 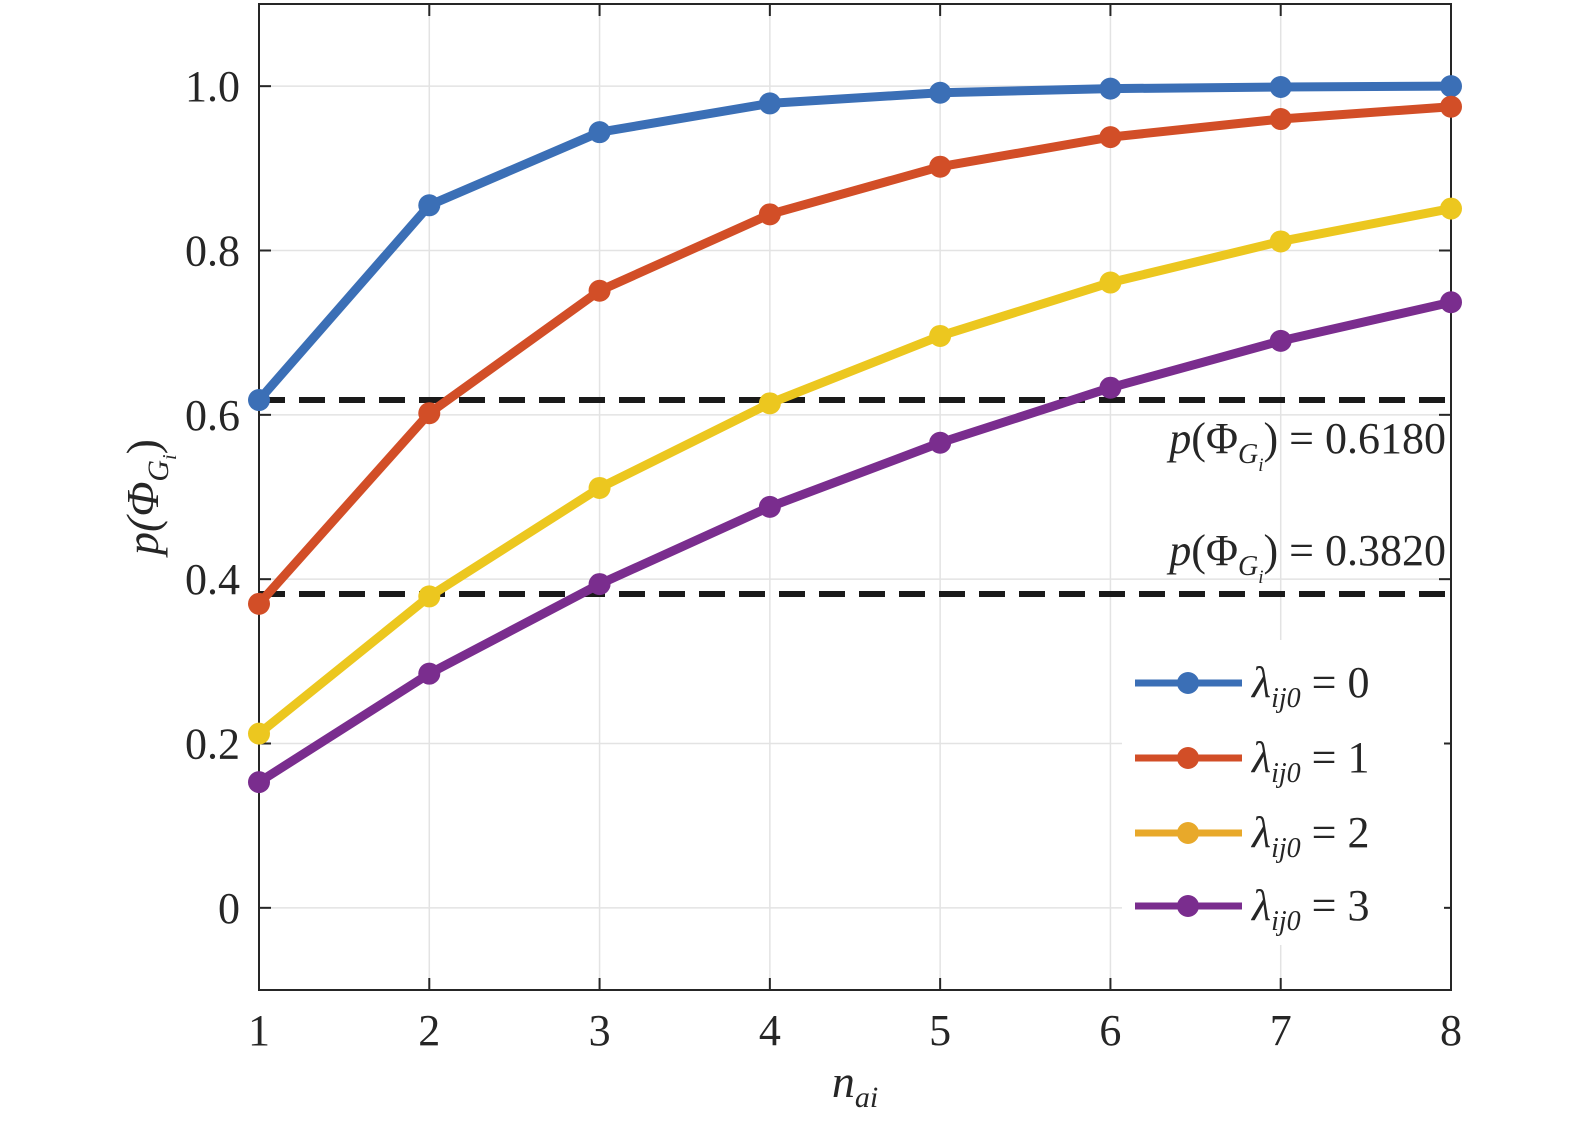 What do you see at coordinates (212, 744) in the screenshot?
I see `y-tick-label: 0.2` at bounding box center [212, 744].